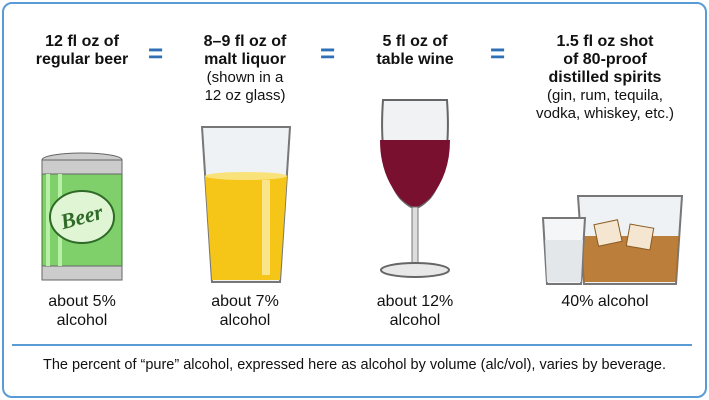 The image size is (709, 400). I want to click on heading-line: 5 fl oz of, so click(415, 41).